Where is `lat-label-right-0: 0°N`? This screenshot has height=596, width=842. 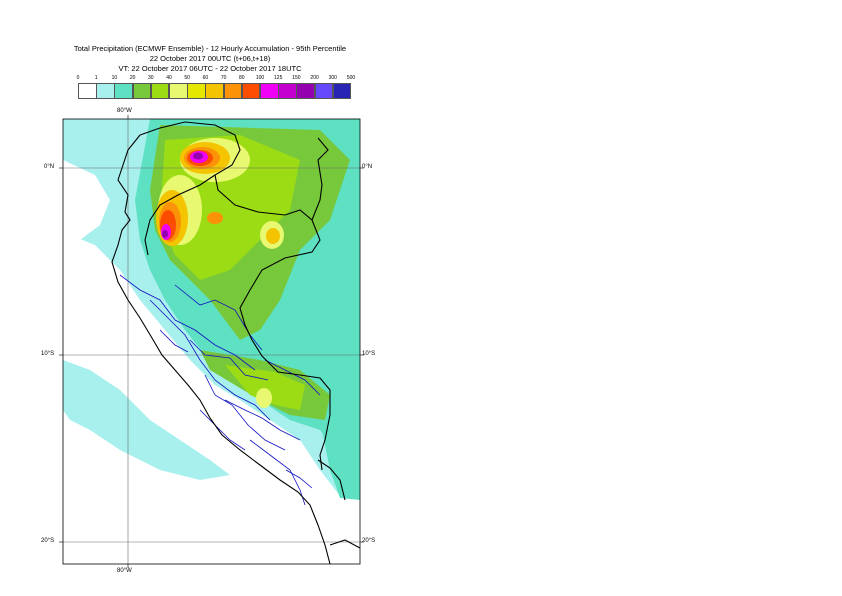 lat-label-right-0: 0°N is located at coordinates (367, 167).